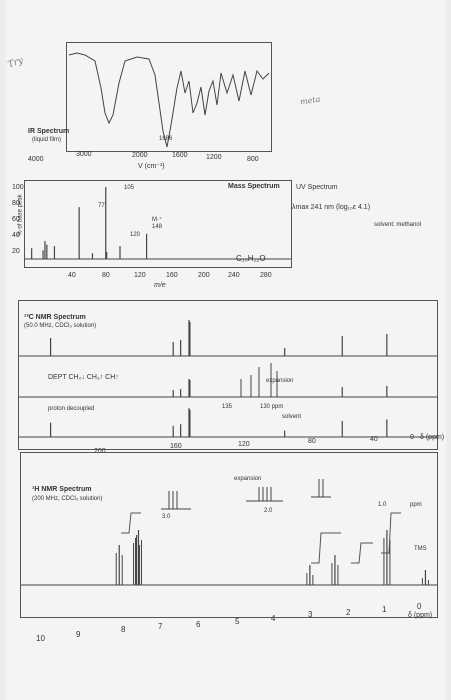 The height and width of the screenshot is (700, 451). What do you see at coordinates (348, 612) in the screenshot?
I see `h1-xtick: 2` at bounding box center [348, 612].